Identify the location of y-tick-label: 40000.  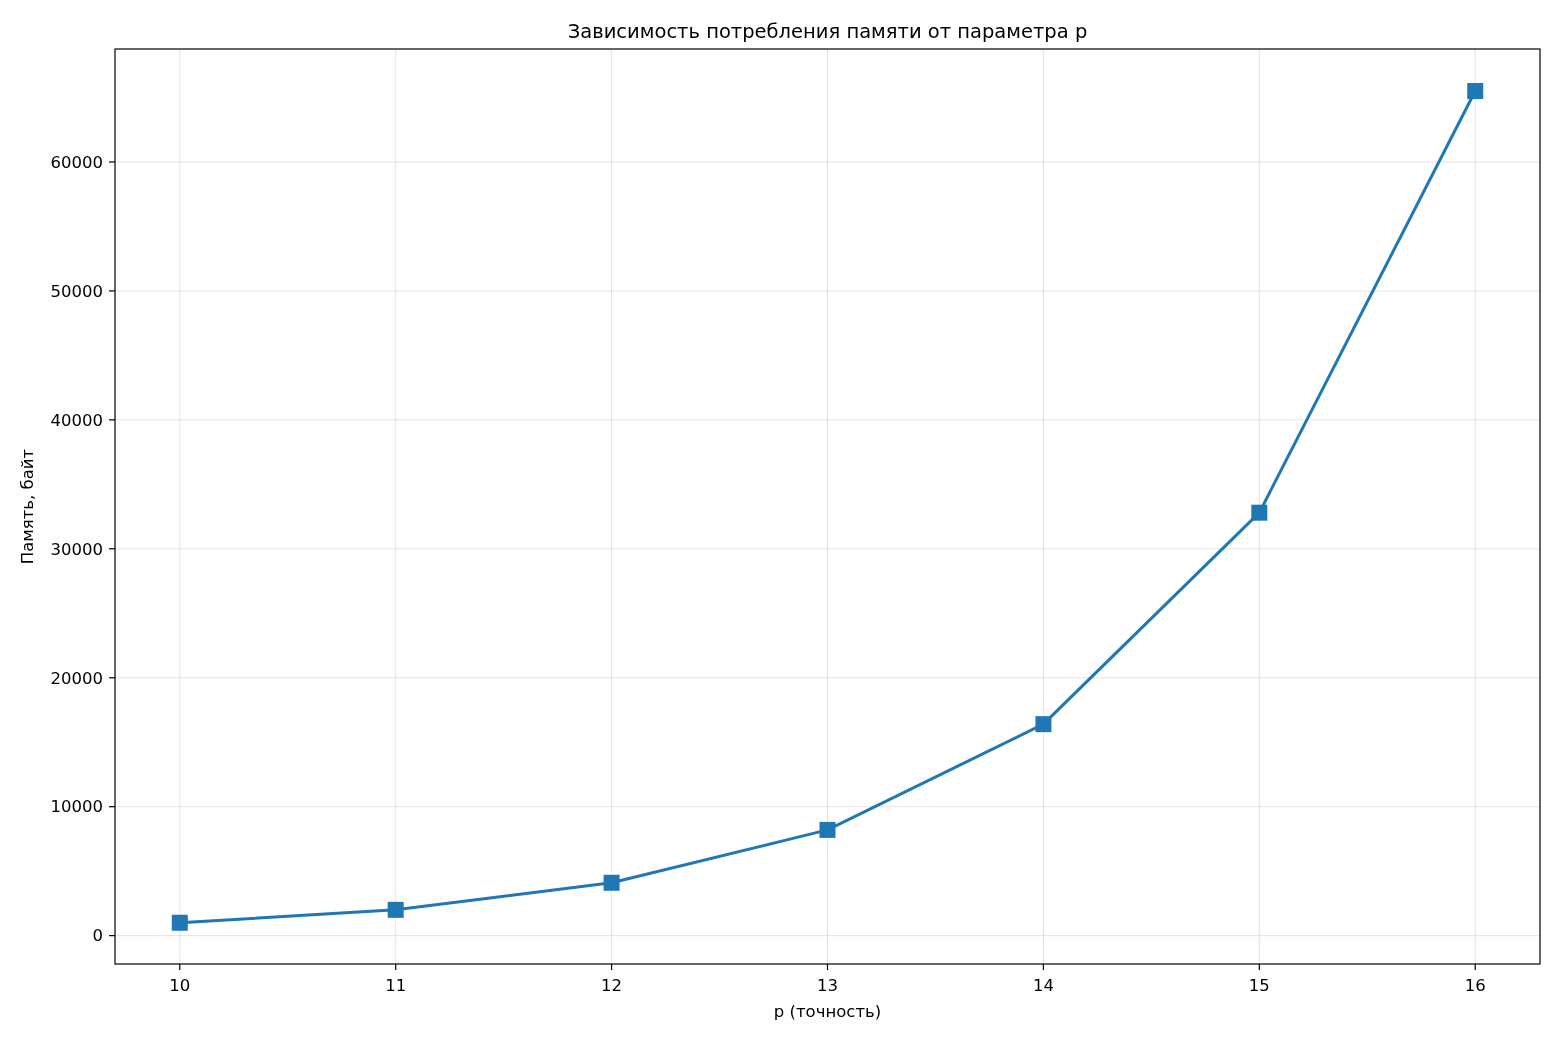
(76, 420).